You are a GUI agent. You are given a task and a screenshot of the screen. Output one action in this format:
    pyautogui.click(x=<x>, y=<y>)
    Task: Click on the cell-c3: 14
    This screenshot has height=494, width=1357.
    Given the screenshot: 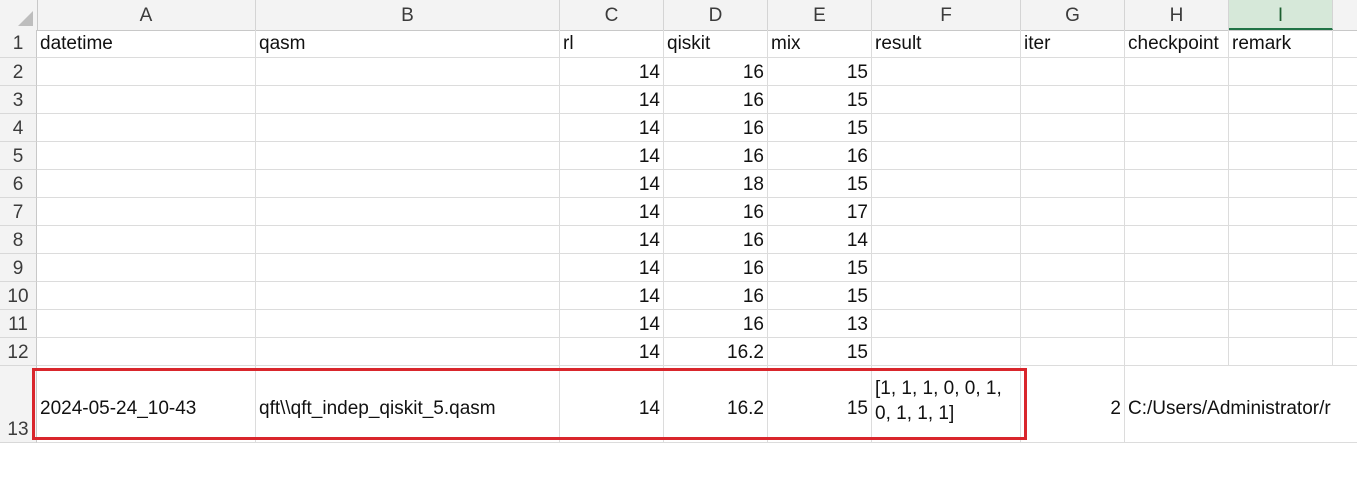 What is the action you would take?
    pyautogui.click(x=612, y=100)
    